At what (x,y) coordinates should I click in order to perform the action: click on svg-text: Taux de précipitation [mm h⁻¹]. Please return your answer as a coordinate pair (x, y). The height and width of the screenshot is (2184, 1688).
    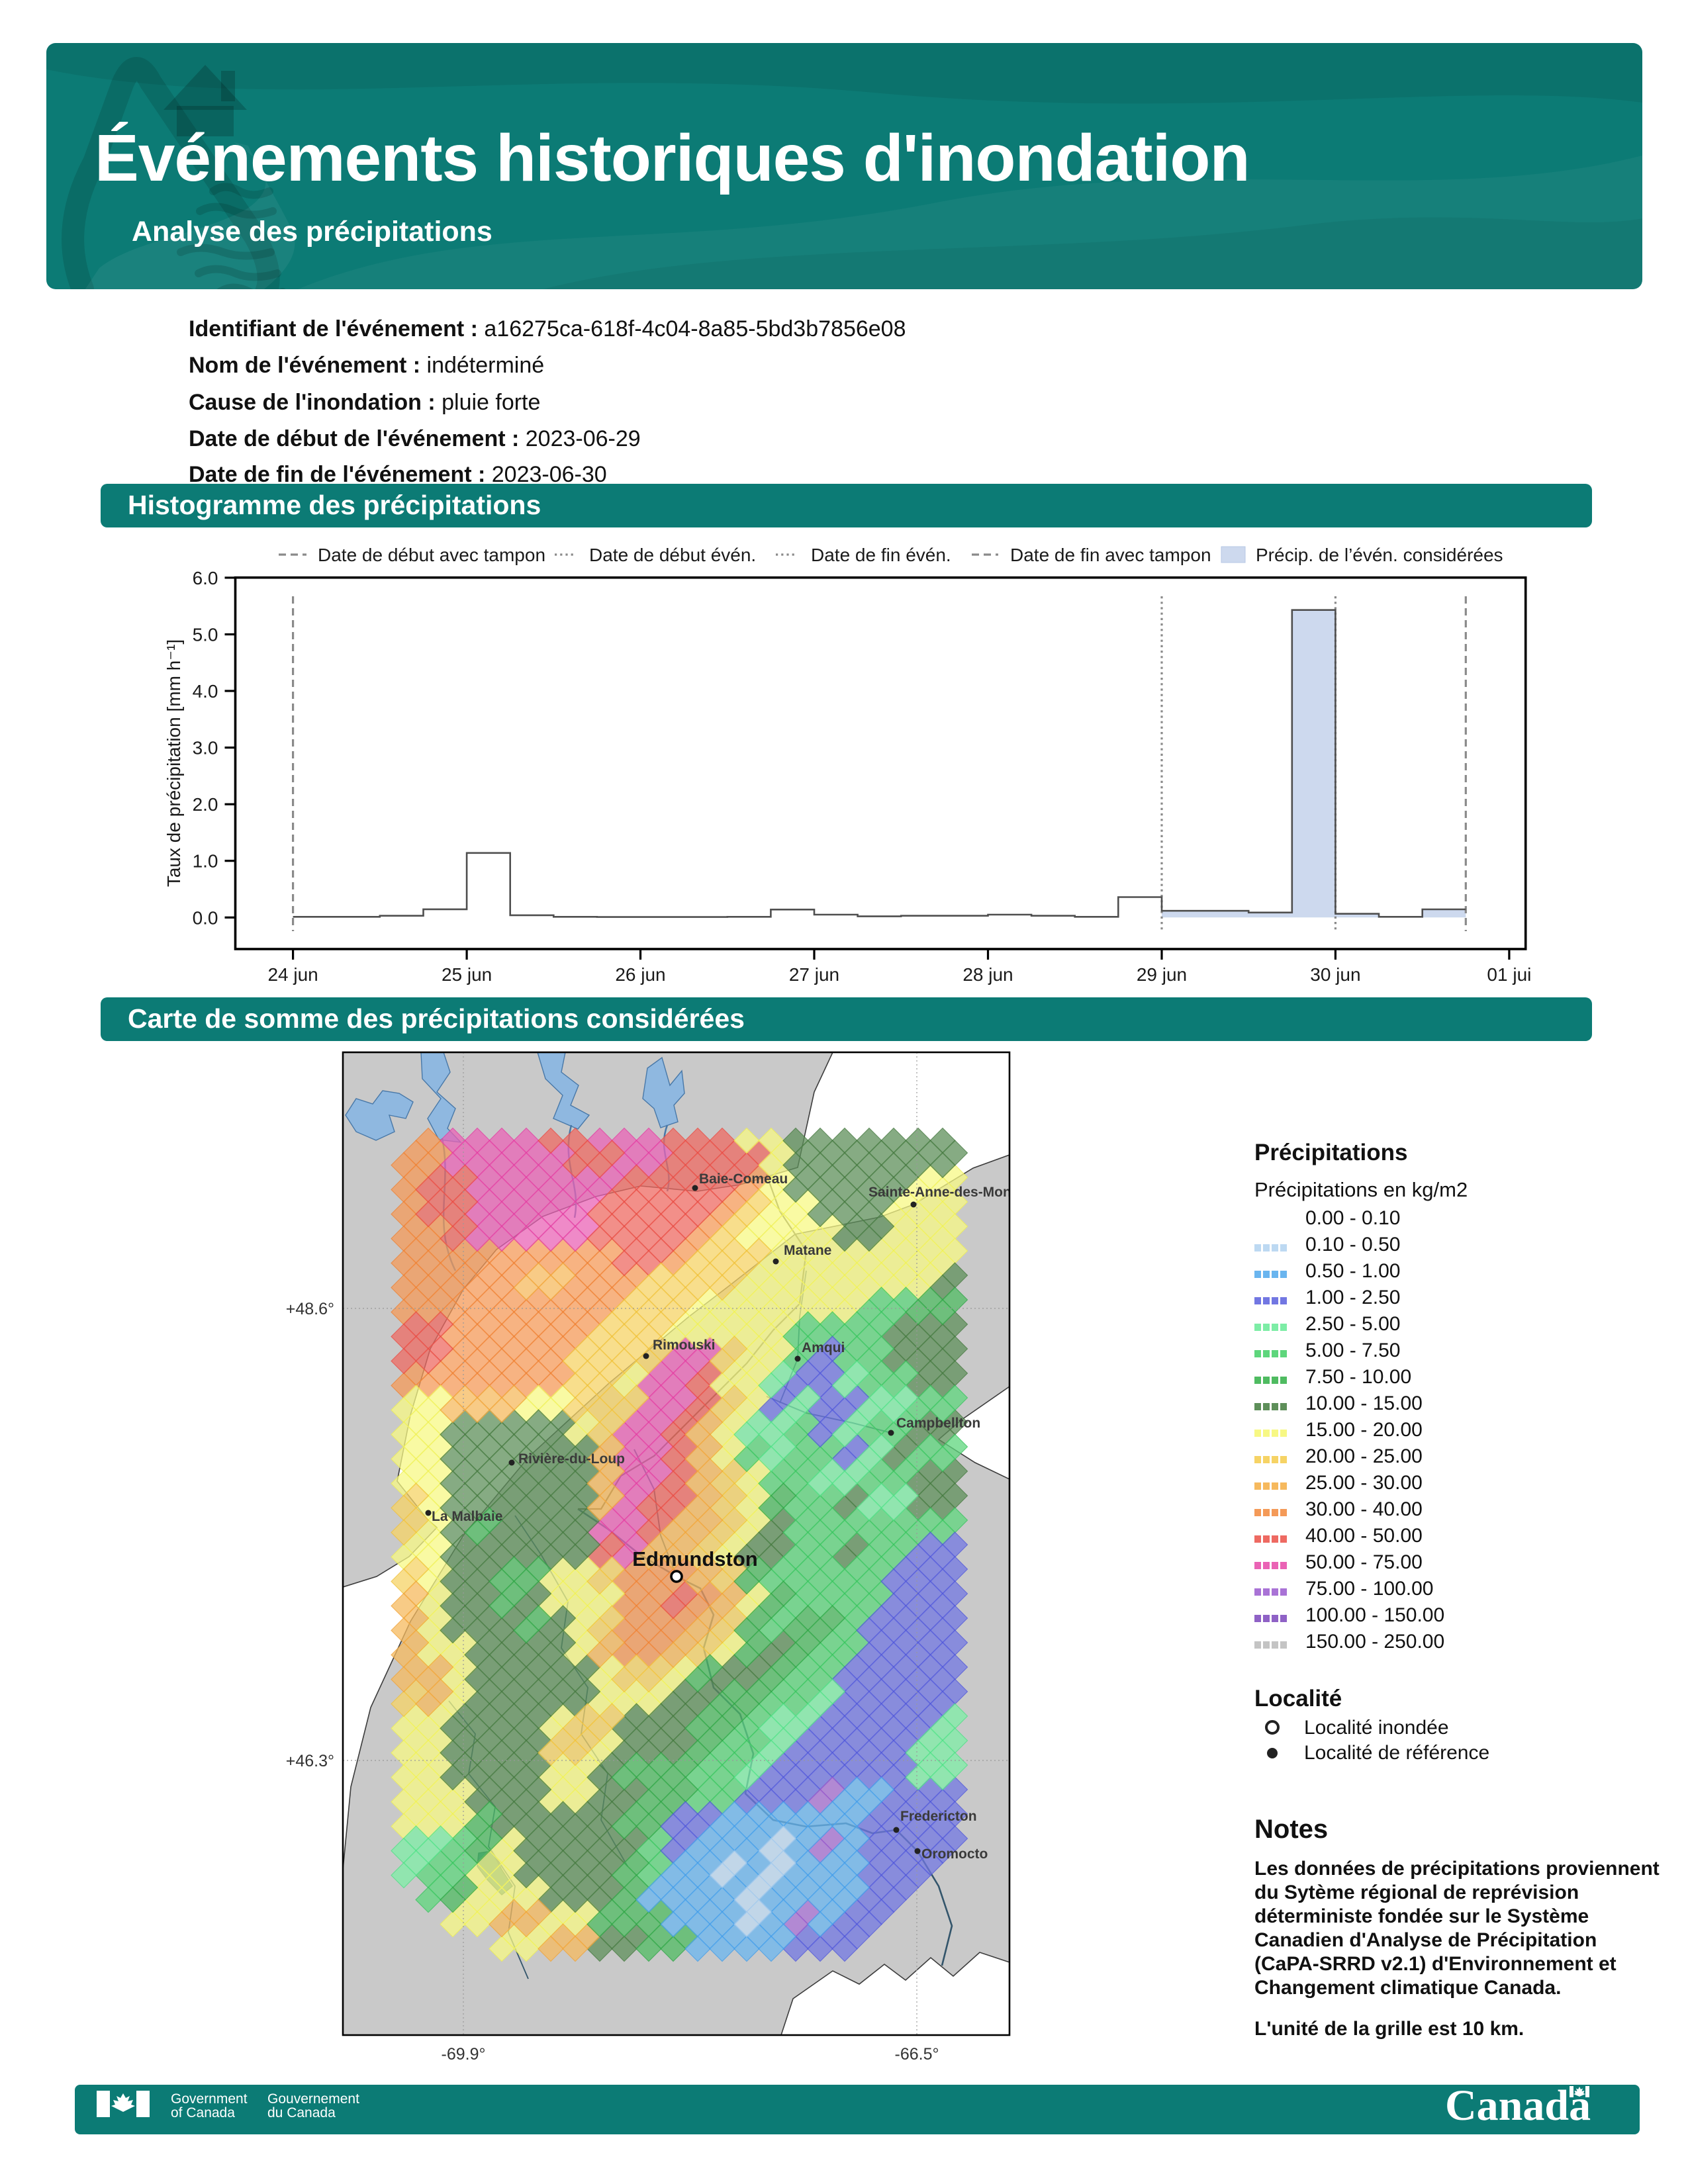
    Looking at the image, I should click on (174, 763).